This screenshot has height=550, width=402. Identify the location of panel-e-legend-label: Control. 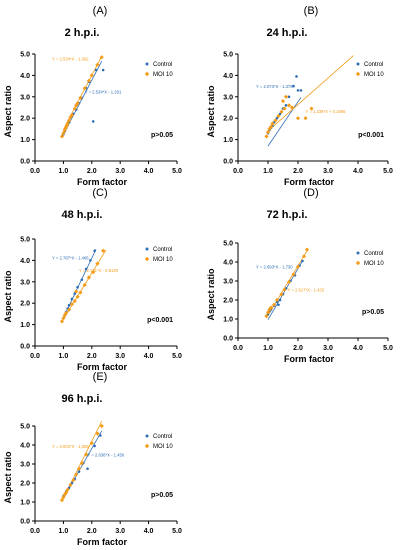
(162, 437).